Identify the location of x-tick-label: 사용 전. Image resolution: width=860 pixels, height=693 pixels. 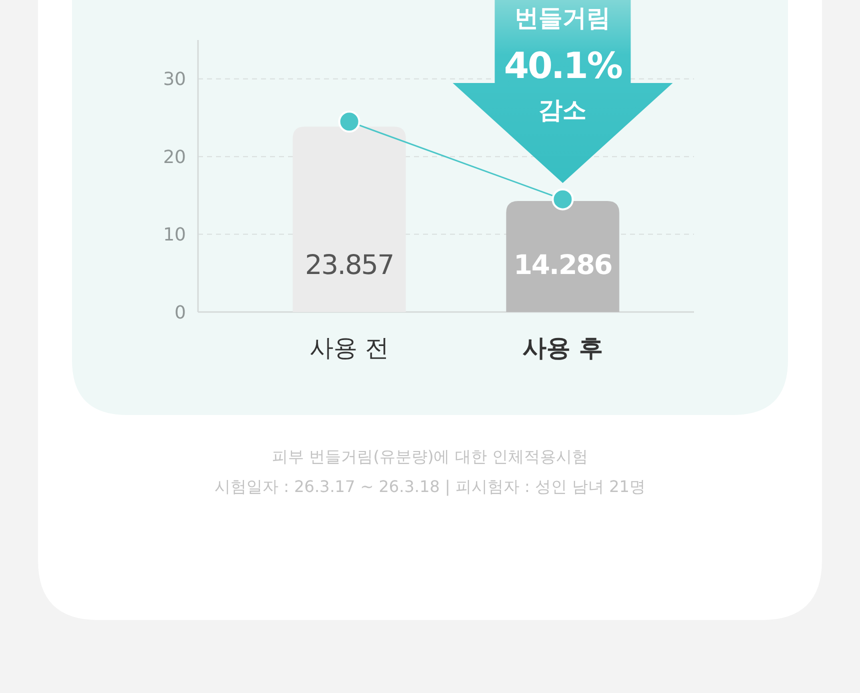
(349, 348).